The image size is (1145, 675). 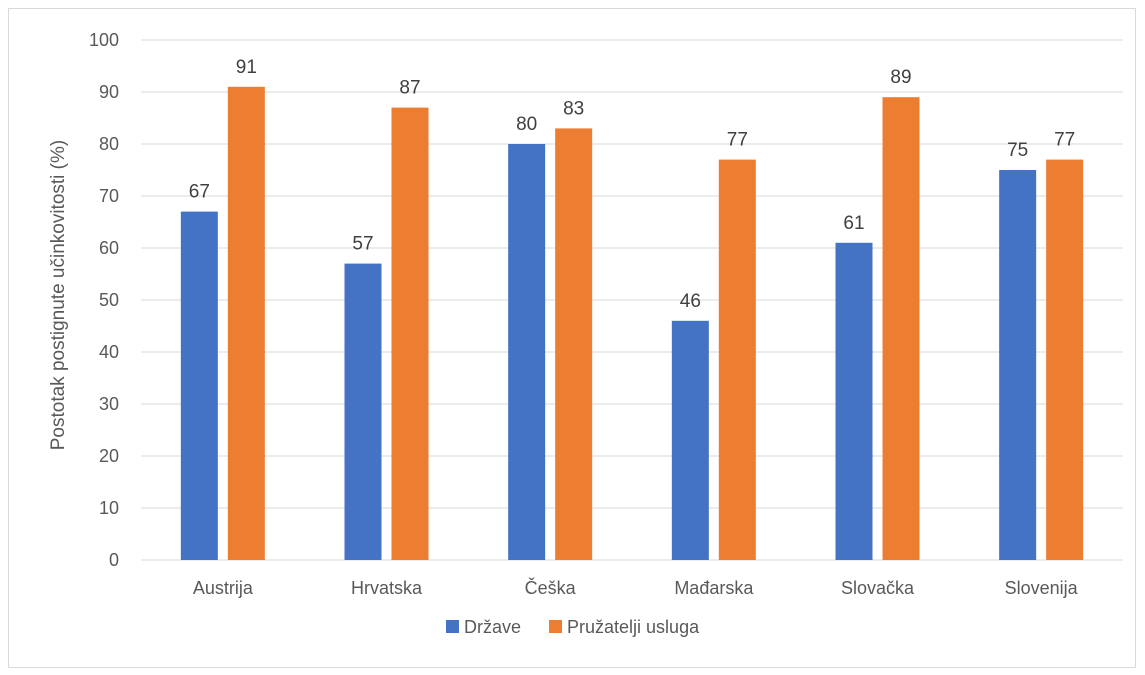 I want to click on y-tick-label: 20, so click(x=109, y=456).